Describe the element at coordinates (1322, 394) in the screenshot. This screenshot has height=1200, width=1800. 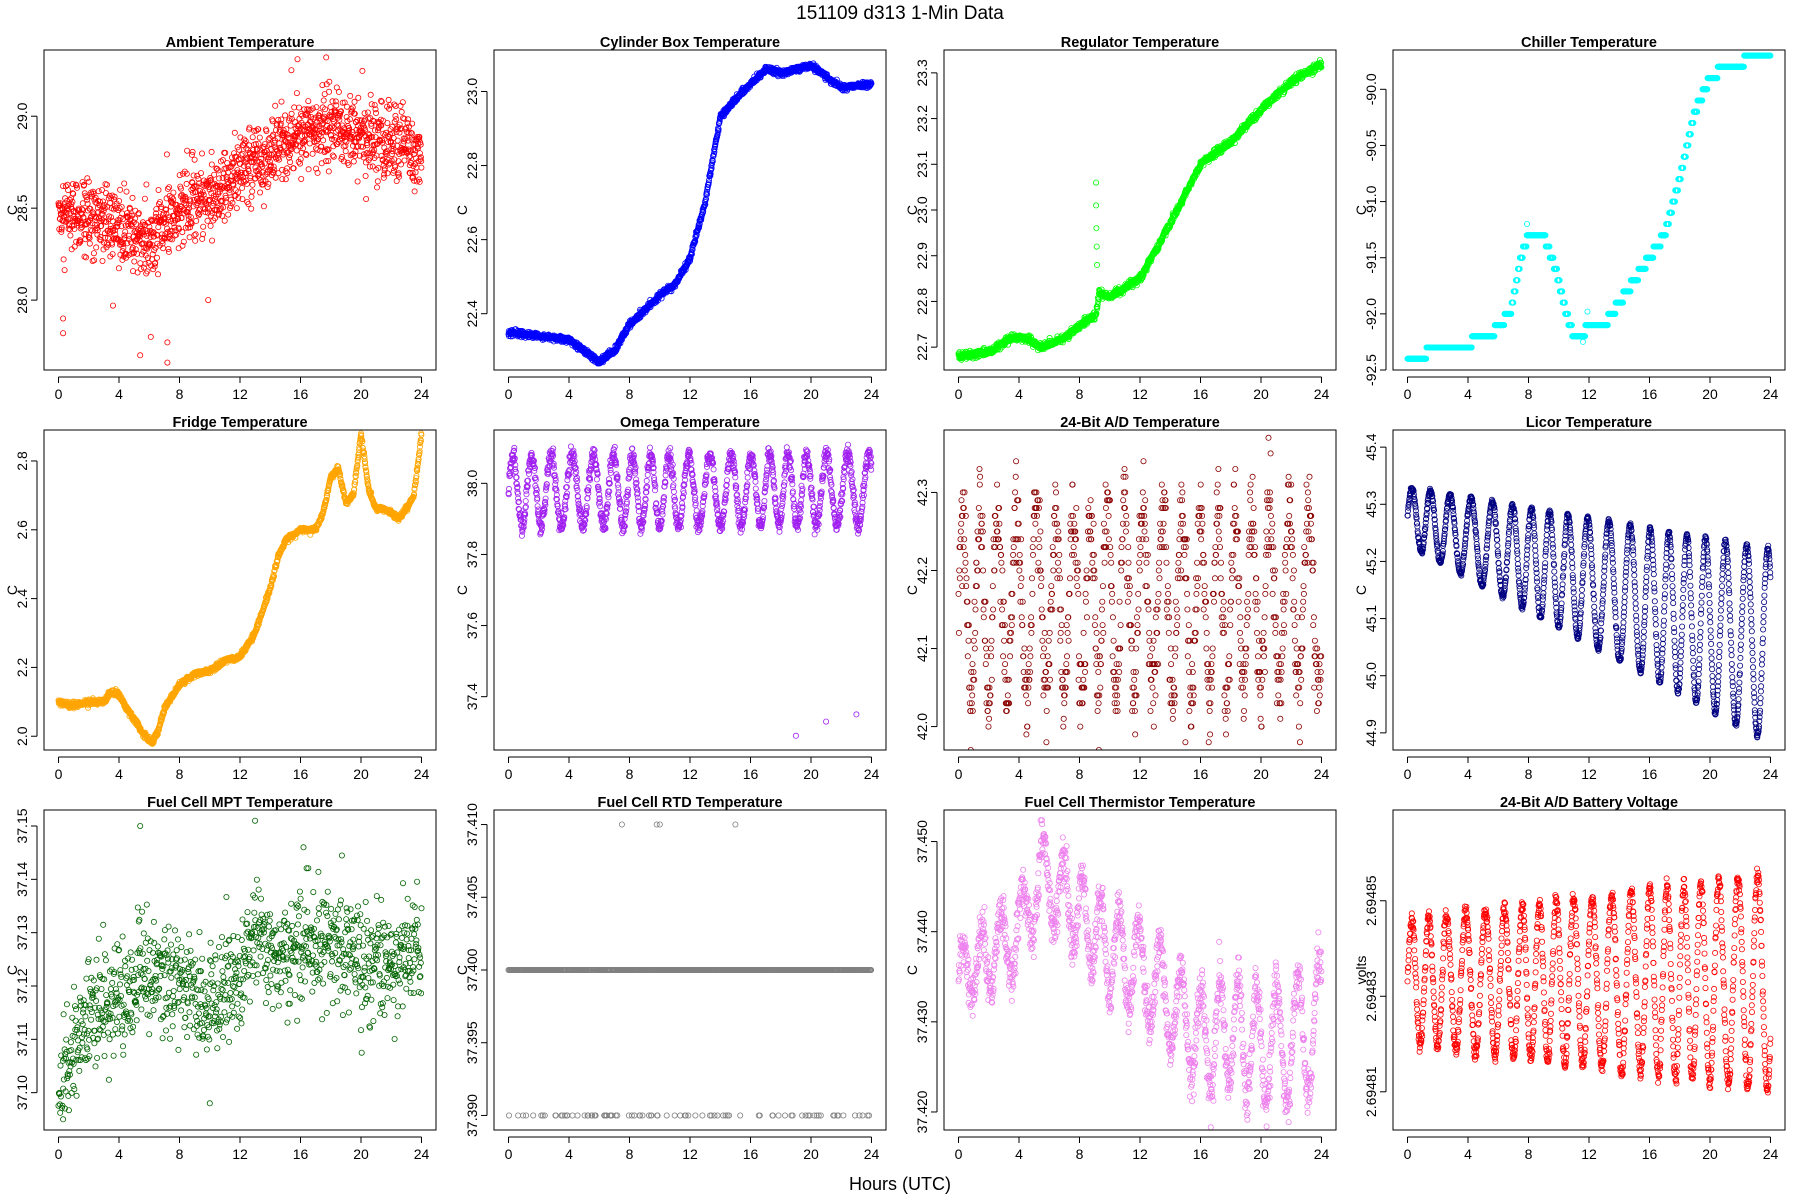
I see `x-tick-label: 24` at that location.